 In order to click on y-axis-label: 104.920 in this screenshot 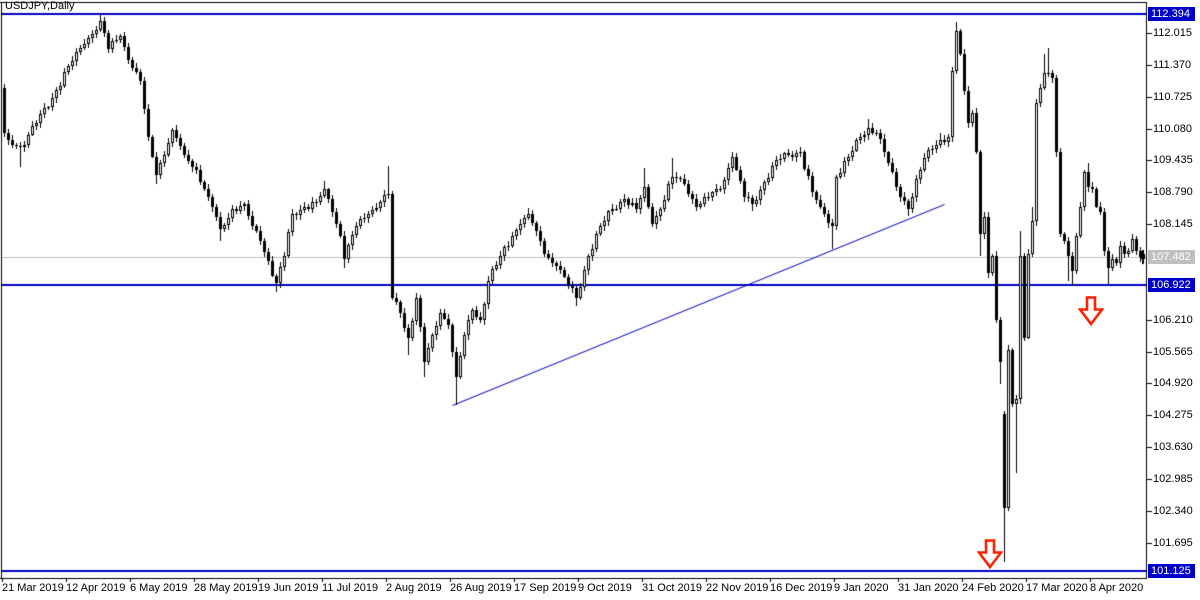, I will do `click(1173, 383)`.